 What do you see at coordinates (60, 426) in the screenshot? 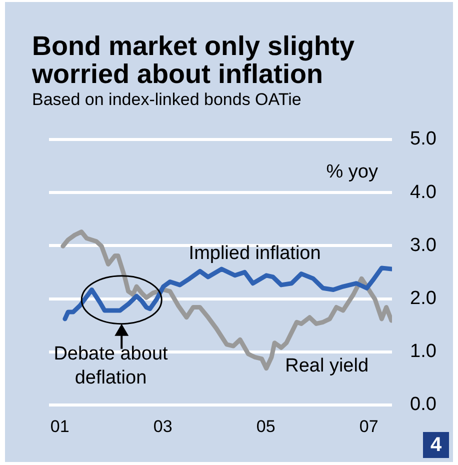
I see `x-tick-label: 01` at bounding box center [60, 426].